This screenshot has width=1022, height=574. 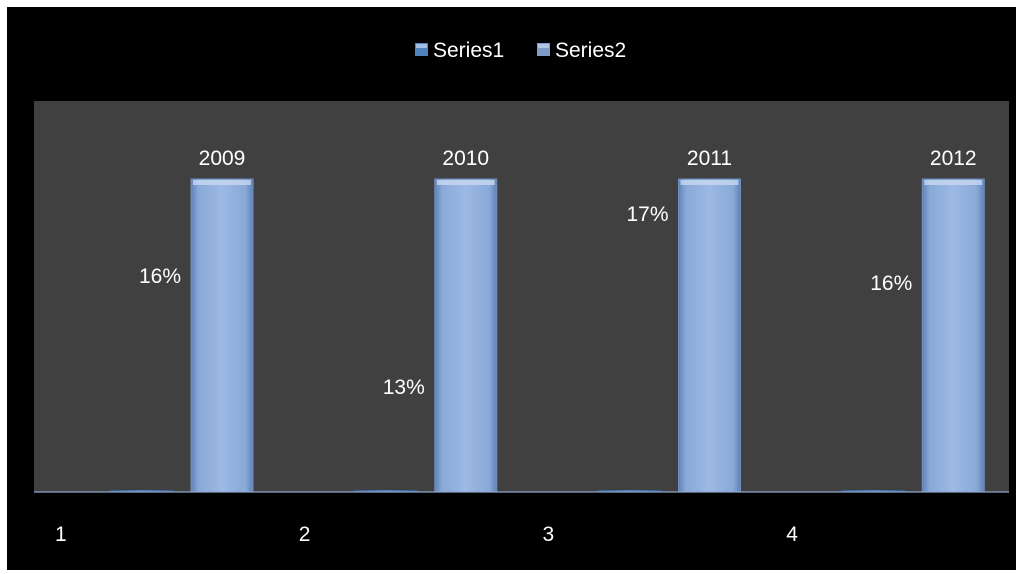 What do you see at coordinates (426, 534) in the screenshot?
I see `x-tick-labels: 1 2 3 4` at bounding box center [426, 534].